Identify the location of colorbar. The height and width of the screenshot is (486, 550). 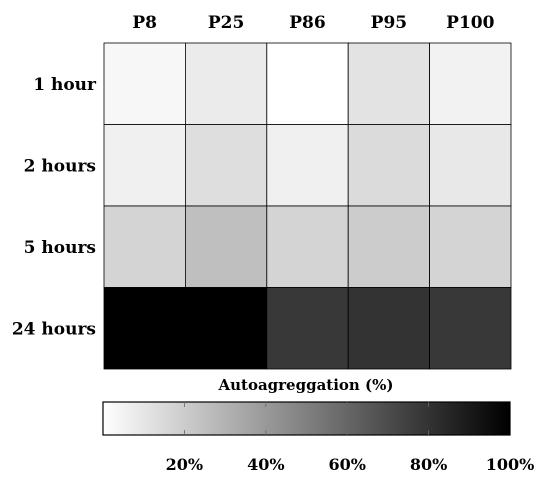
(306, 418).